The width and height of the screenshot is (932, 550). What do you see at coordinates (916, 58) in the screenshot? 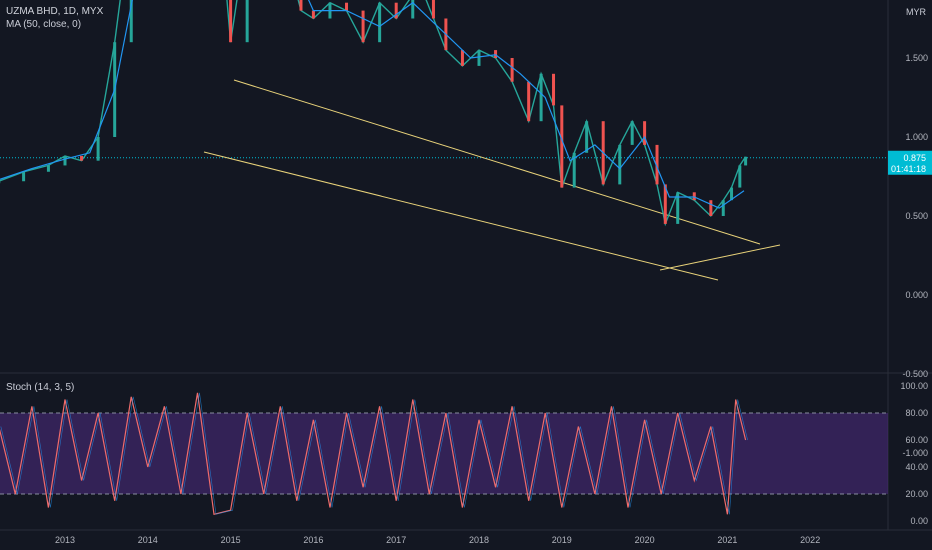
I see `price-tick-label: 1.500` at bounding box center [916, 58].